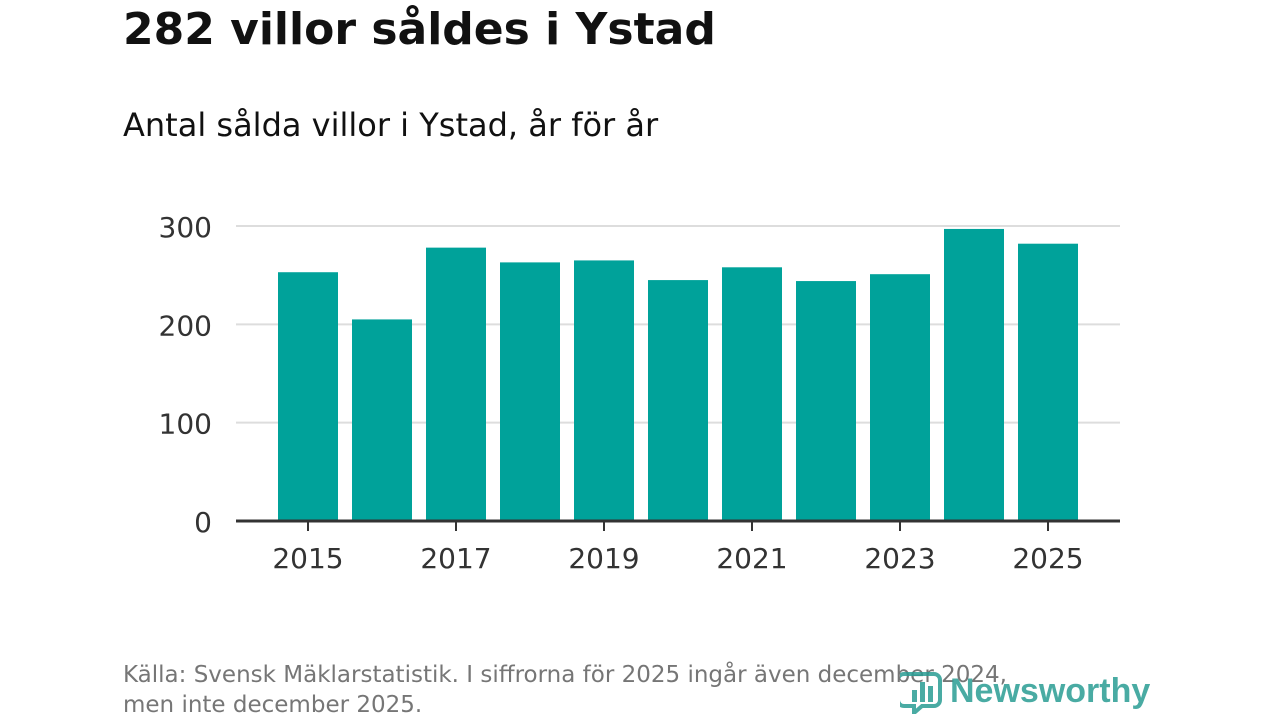 Image resolution: width=1280 pixels, height=720 pixels. What do you see at coordinates (603, 558) in the screenshot?
I see `x-tick-label: 2019` at bounding box center [603, 558].